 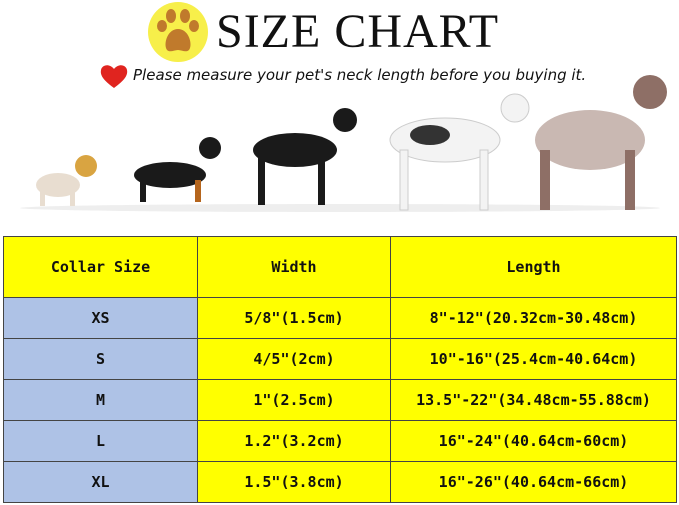 I want to click on length-cell: 8"-12"(20.32cm-30.48cm), so click(x=533, y=318).